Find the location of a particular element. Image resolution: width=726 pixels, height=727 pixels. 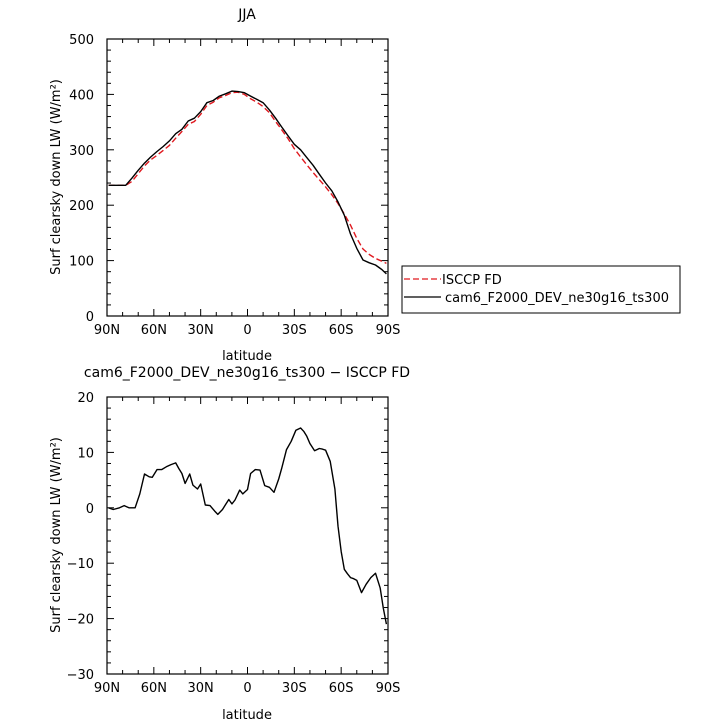

bottom-y-tick-label: −30 is located at coordinates (80, 675).